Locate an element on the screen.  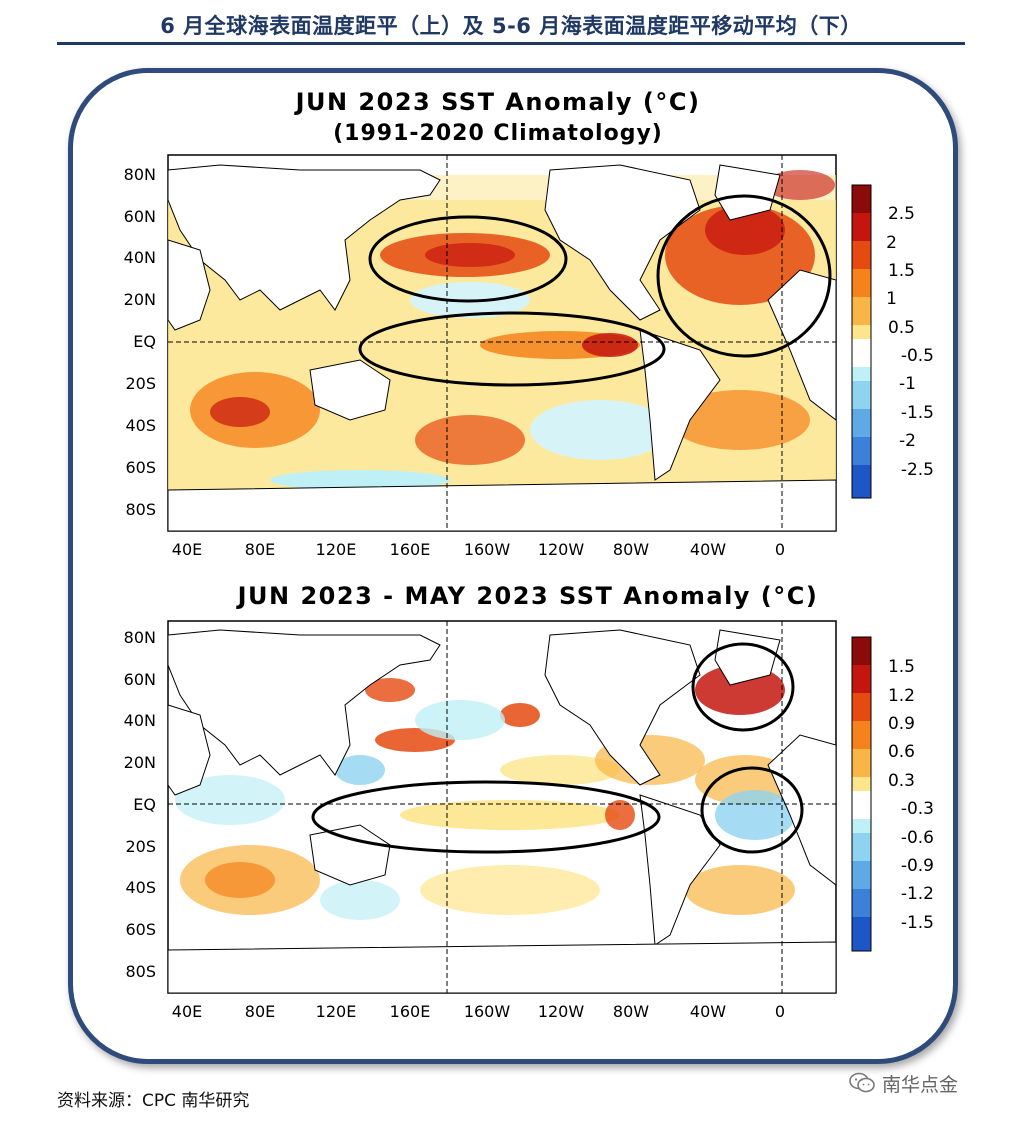
svg-text: -0.3 is located at coordinates (917, 809).